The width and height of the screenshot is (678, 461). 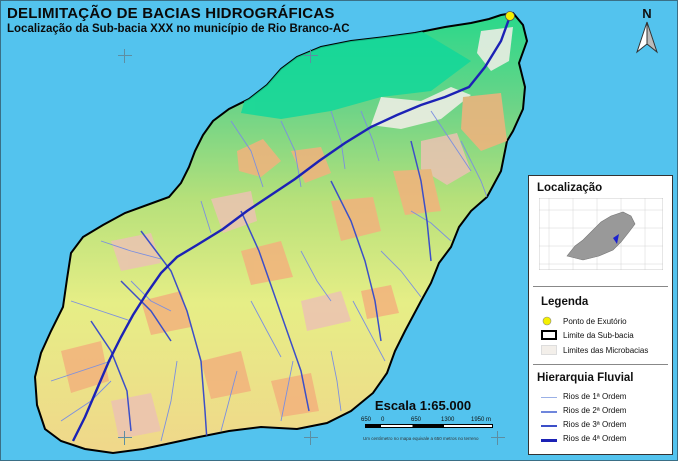 I want to click on black-outline-box-icon, so click(x=549, y=335).